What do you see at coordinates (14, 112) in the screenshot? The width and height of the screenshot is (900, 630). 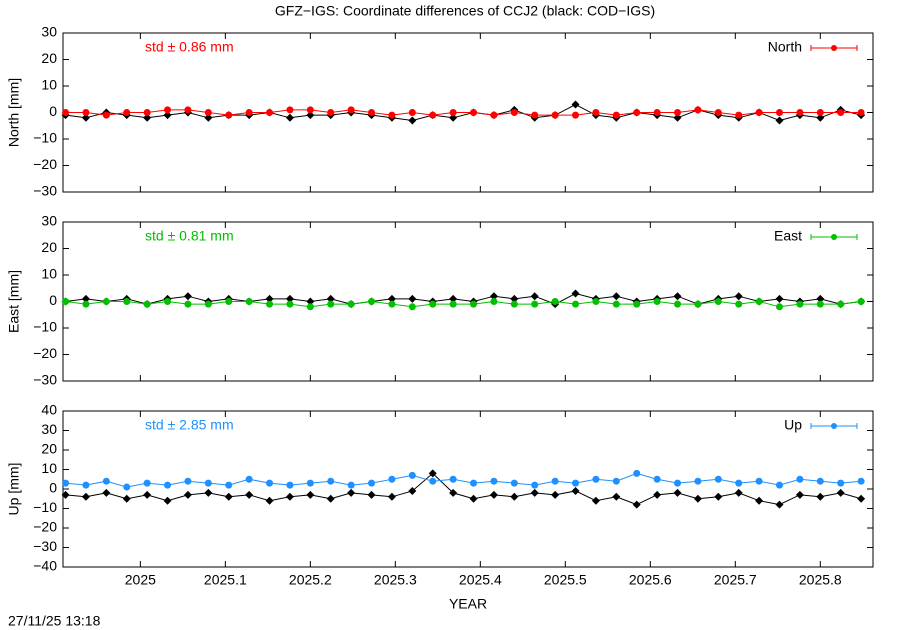 I see `y-axis-label: North [mm]` at bounding box center [14, 112].